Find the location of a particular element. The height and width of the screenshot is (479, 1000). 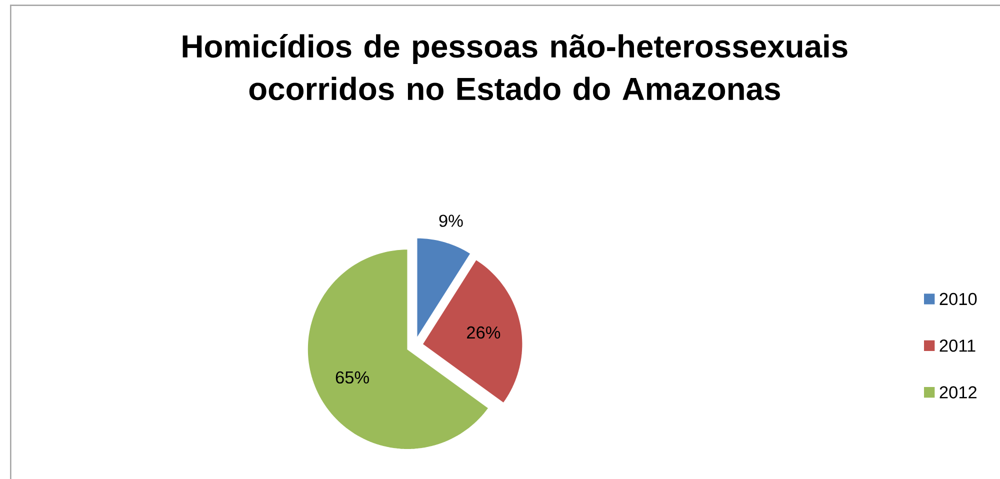

legend-label: 2012 is located at coordinates (958, 392).